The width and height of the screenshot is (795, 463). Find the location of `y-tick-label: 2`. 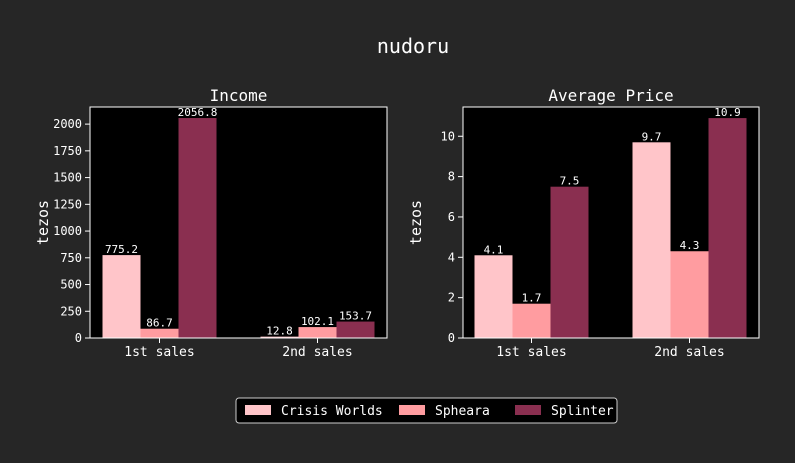

y-tick-label: 2 is located at coordinates (451, 298).